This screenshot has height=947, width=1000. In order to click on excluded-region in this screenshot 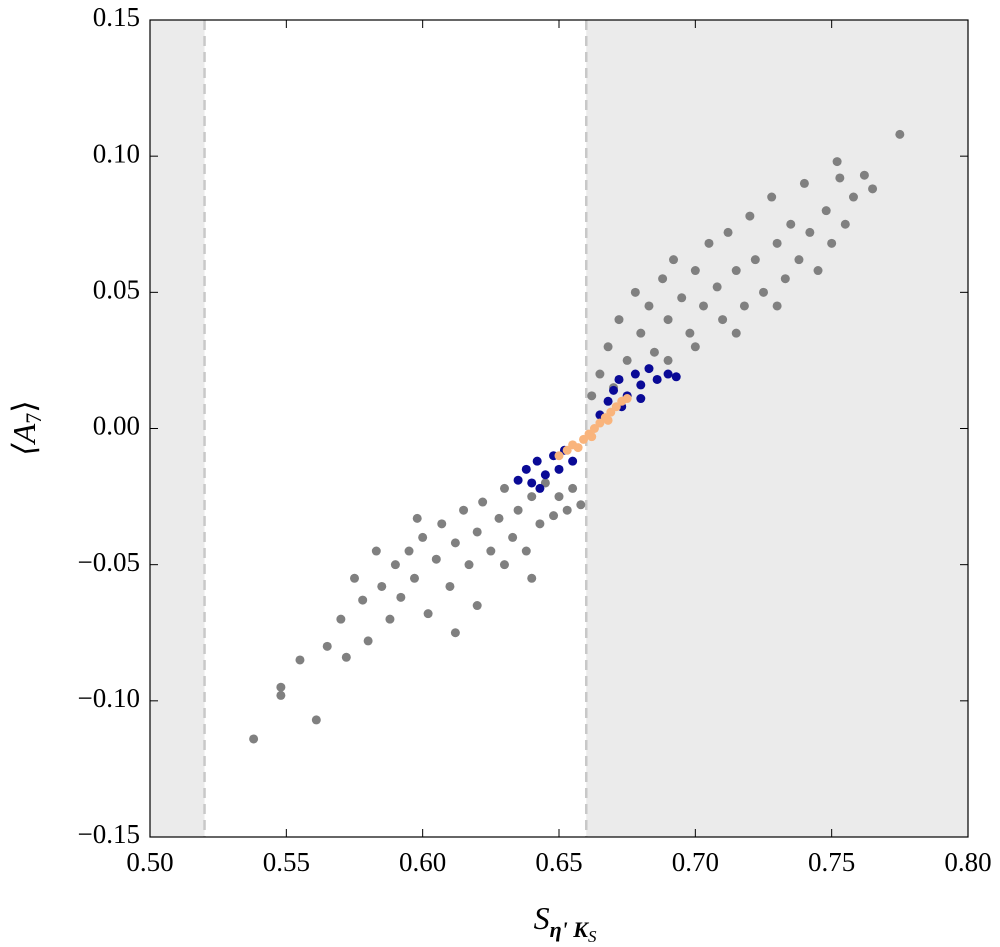, I will do `click(177, 428)`.